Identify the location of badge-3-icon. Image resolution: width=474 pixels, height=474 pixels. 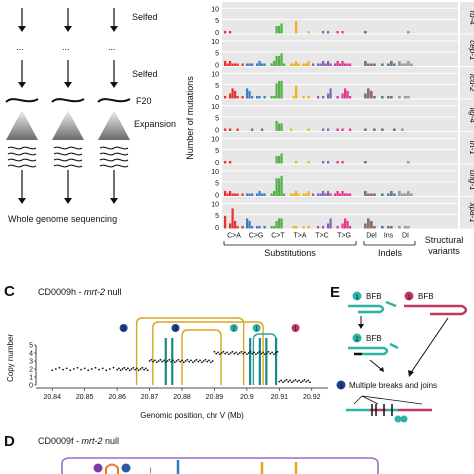
(341, 385).